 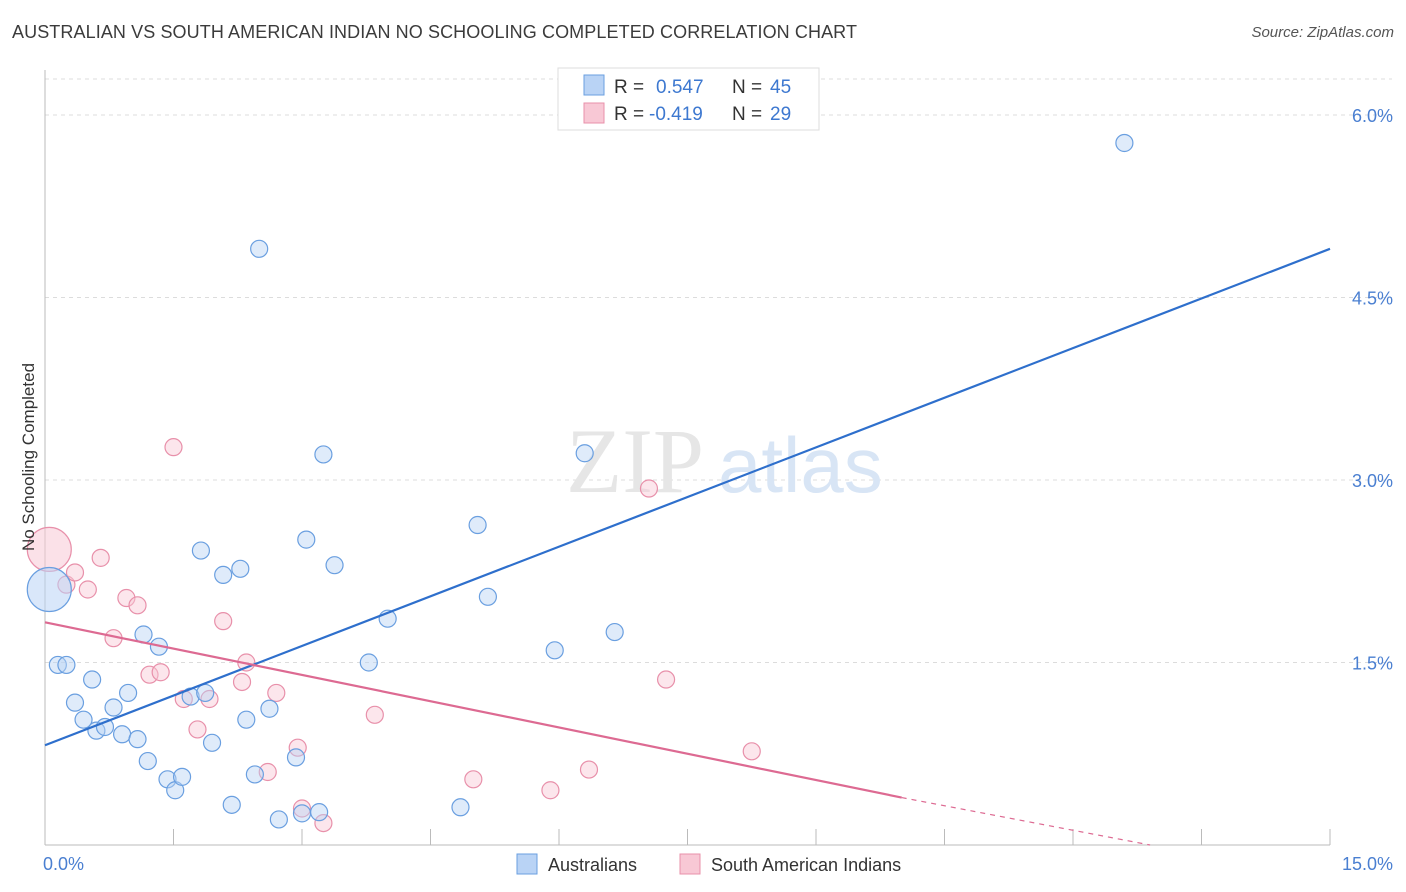 I want to click on legend-swatch-australians, so click(x=527, y=864).